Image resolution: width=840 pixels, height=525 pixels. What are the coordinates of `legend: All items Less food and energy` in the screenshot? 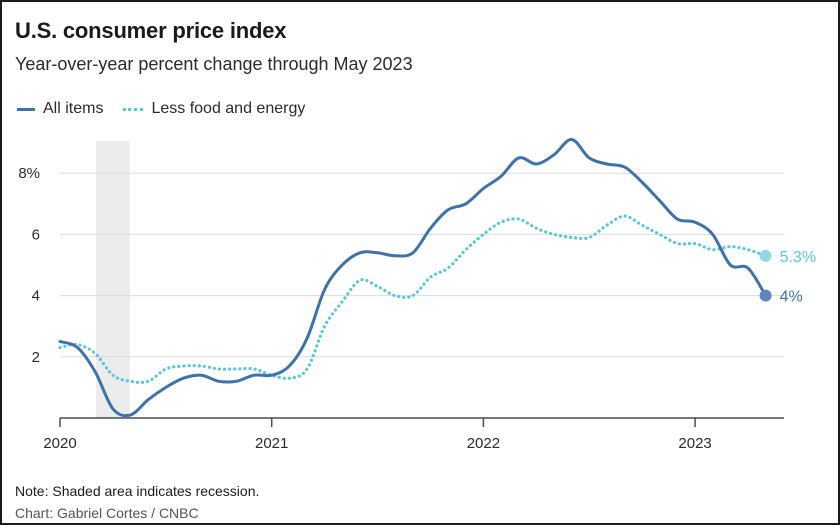 It's located at (171, 109).